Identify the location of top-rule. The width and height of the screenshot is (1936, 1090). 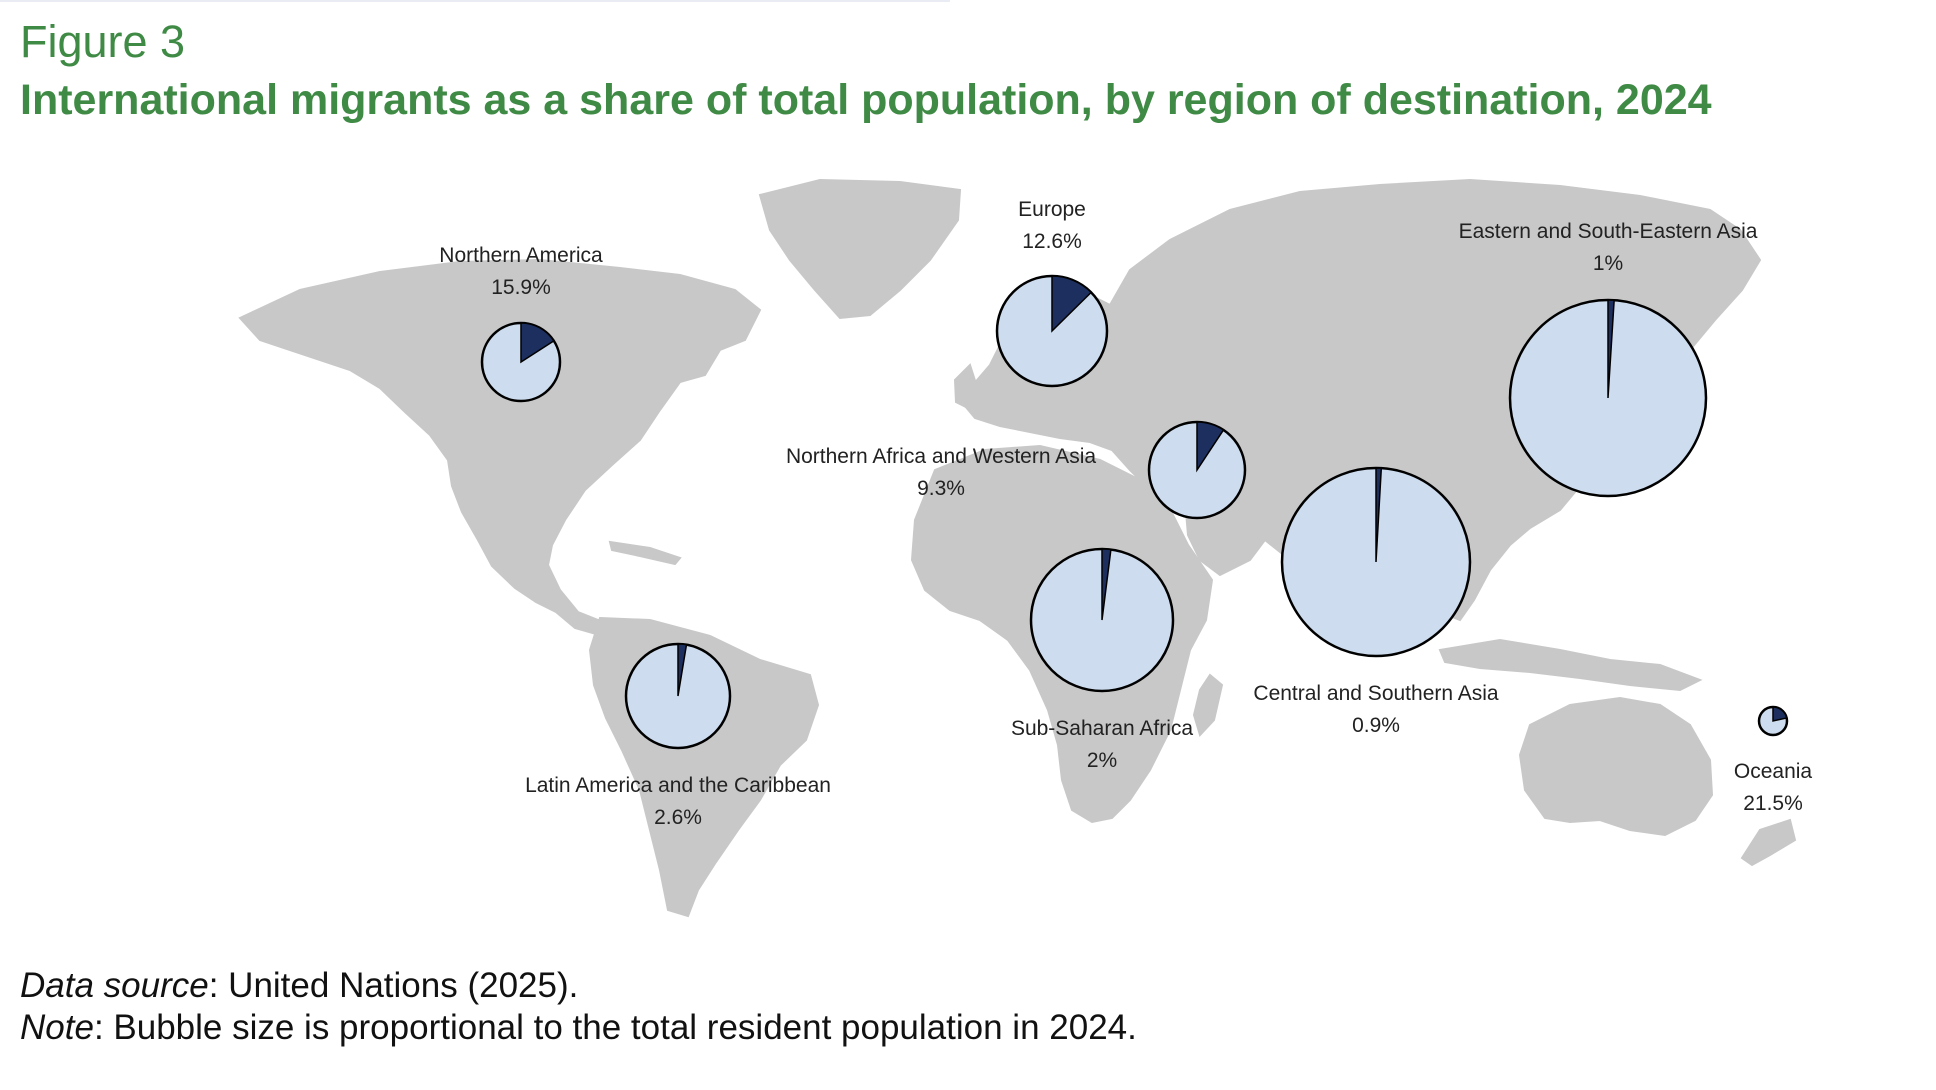
(475, 1).